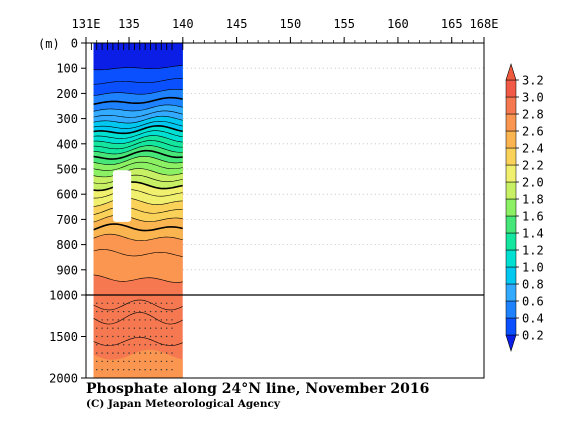 The height and width of the screenshot is (428, 570). What do you see at coordinates (138, 336) in the screenshot?
I see `lower-panel-fill` at bounding box center [138, 336].